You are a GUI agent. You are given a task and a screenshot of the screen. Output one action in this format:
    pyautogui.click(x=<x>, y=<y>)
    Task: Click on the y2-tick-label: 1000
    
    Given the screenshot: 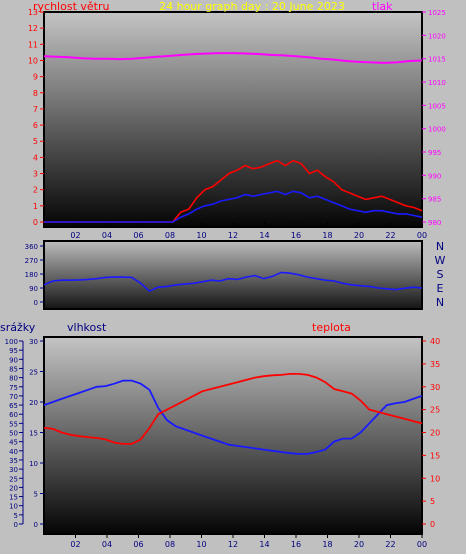 What is the action you would take?
    pyautogui.click(x=437, y=130)
    